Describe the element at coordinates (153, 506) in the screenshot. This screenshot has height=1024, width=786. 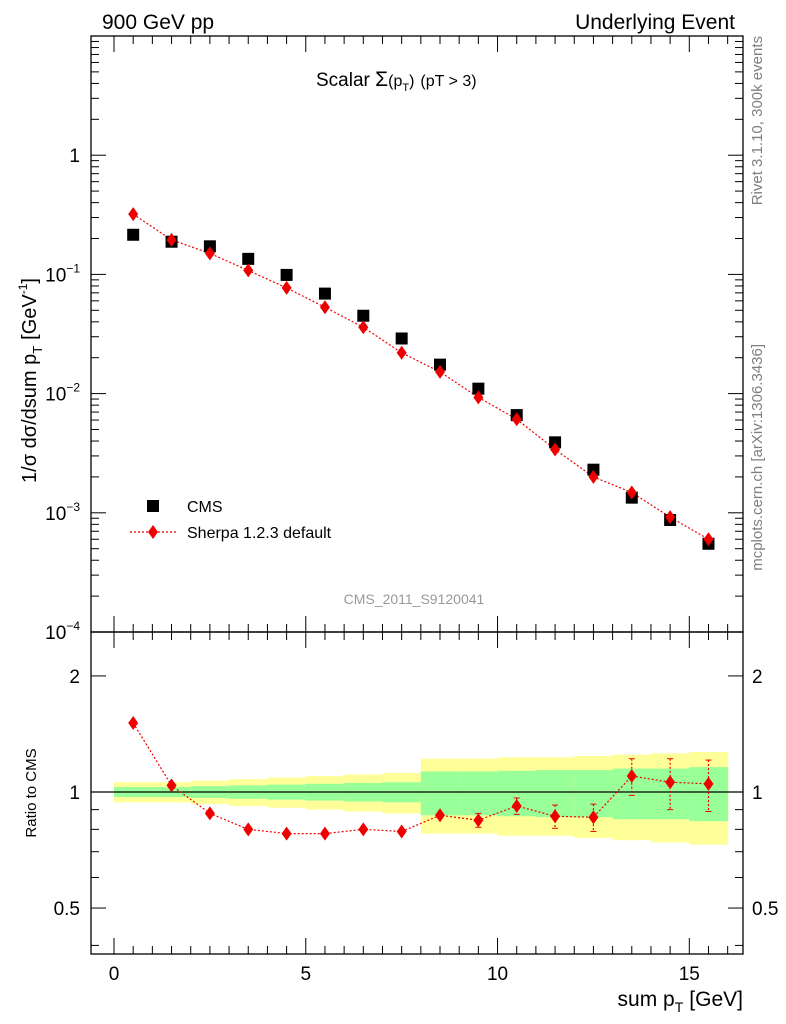
I see `legend-cms-marker` at that location.